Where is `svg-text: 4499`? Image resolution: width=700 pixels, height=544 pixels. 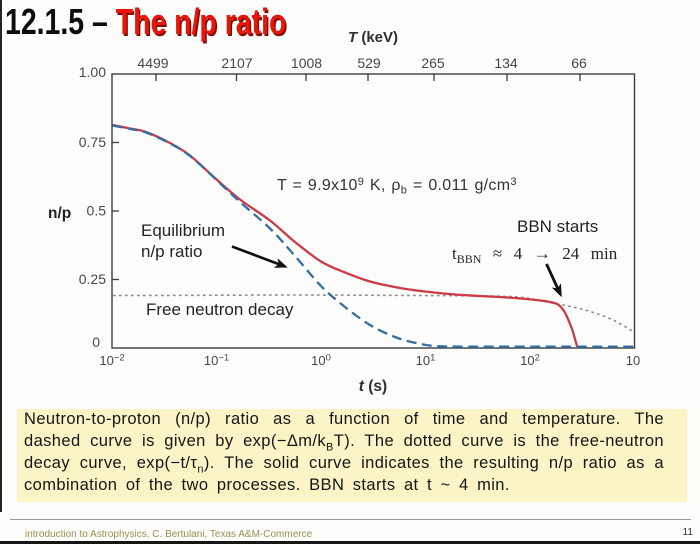
svg-text: 4499 is located at coordinates (152, 63).